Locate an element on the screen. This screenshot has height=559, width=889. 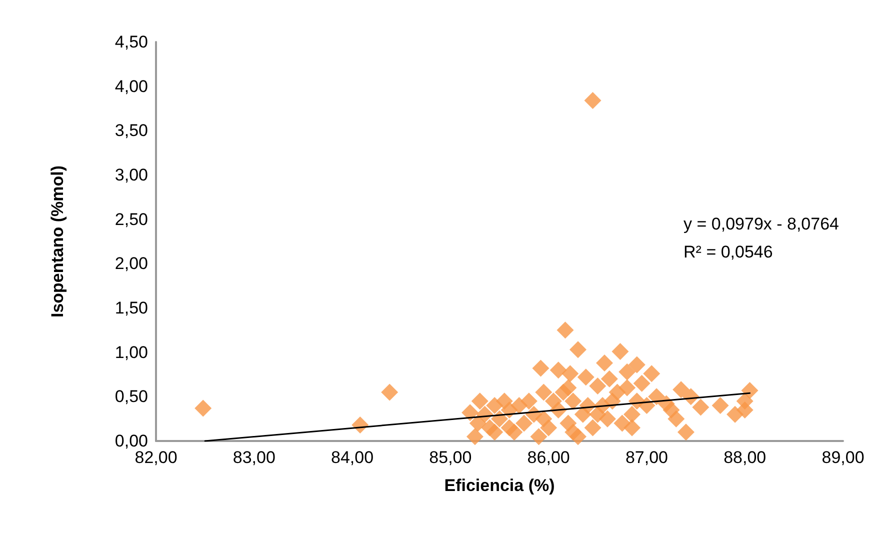
y-tick-label: 2,00 is located at coordinates (131, 264).